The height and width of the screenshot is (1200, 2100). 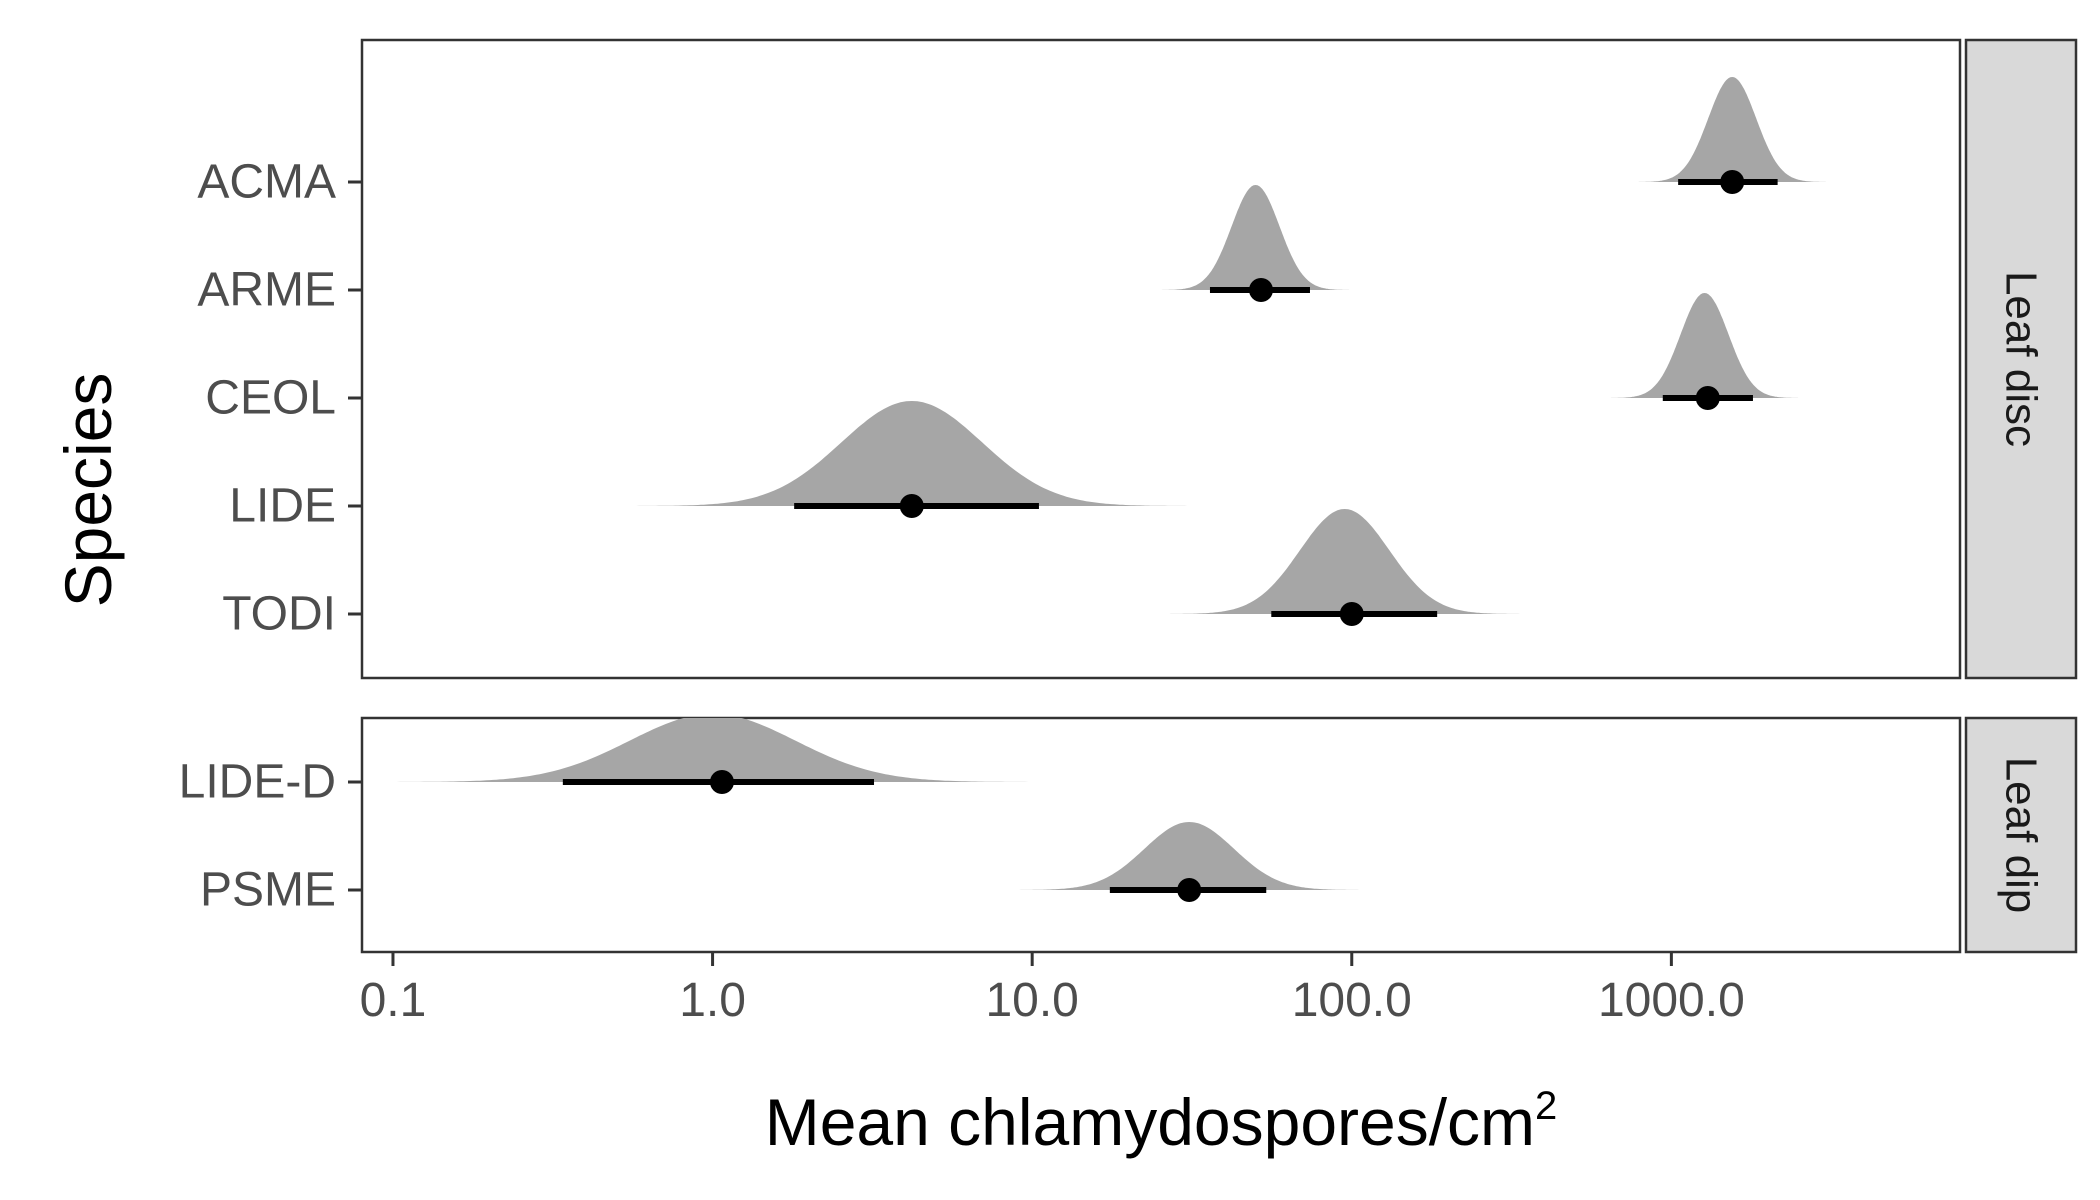 What do you see at coordinates (1546, 1106) in the screenshot?
I see `x-axis-title-superscript: 2` at bounding box center [1546, 1106].